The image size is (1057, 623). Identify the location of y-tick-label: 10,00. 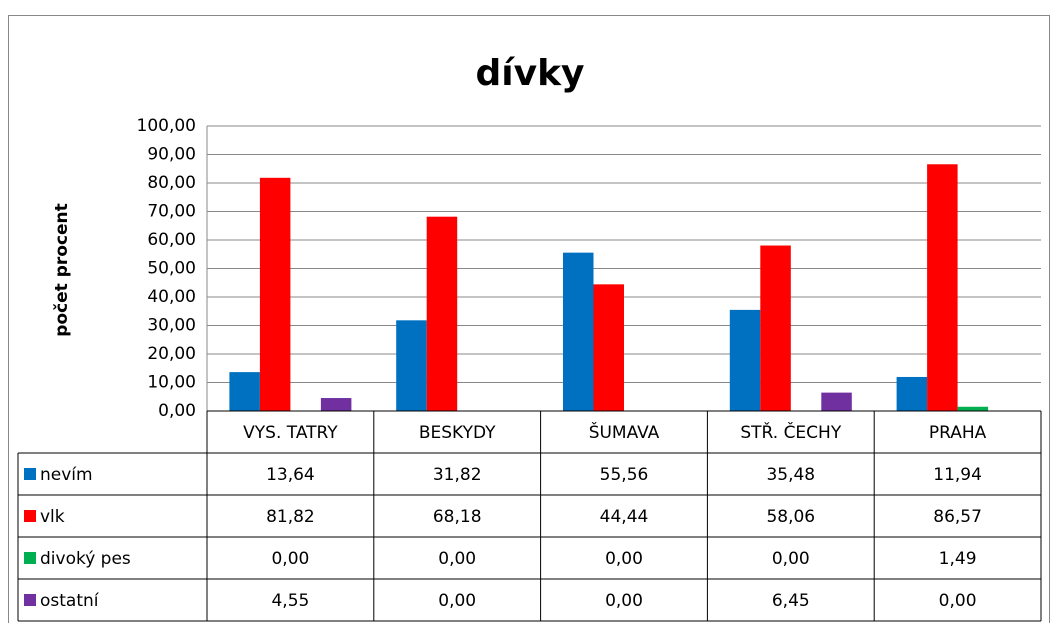
(171, 383).